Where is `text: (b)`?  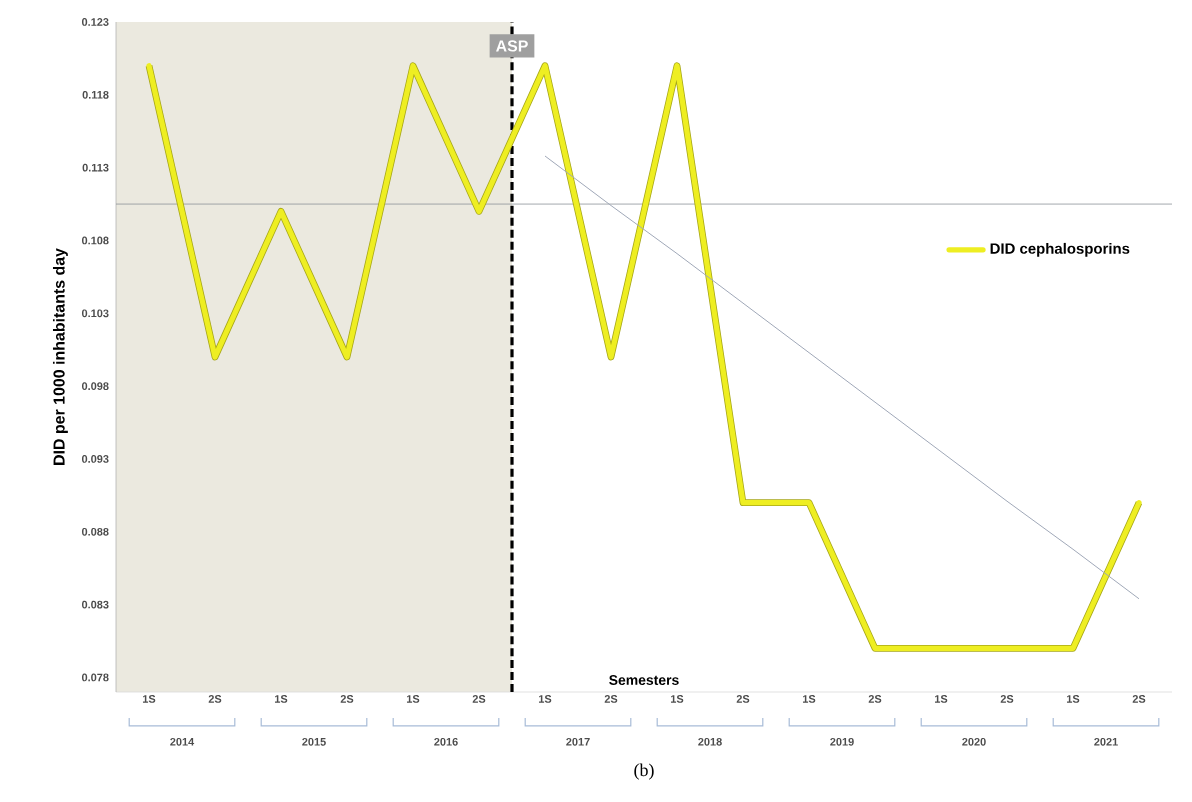
text: (b) is located at coordinates (644, 771).